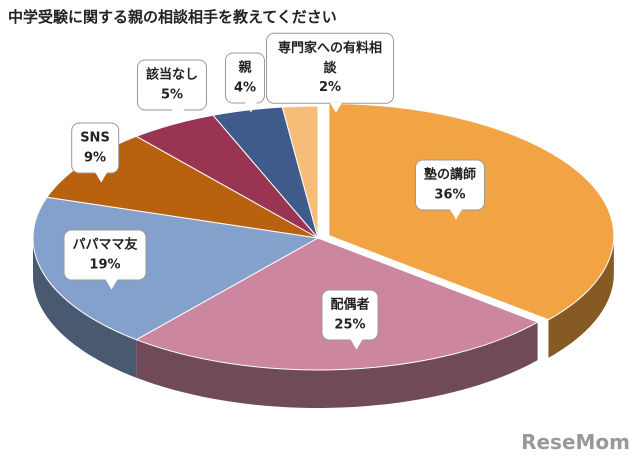  I want to click on category-label: 塾の講師, so click(450, 175).